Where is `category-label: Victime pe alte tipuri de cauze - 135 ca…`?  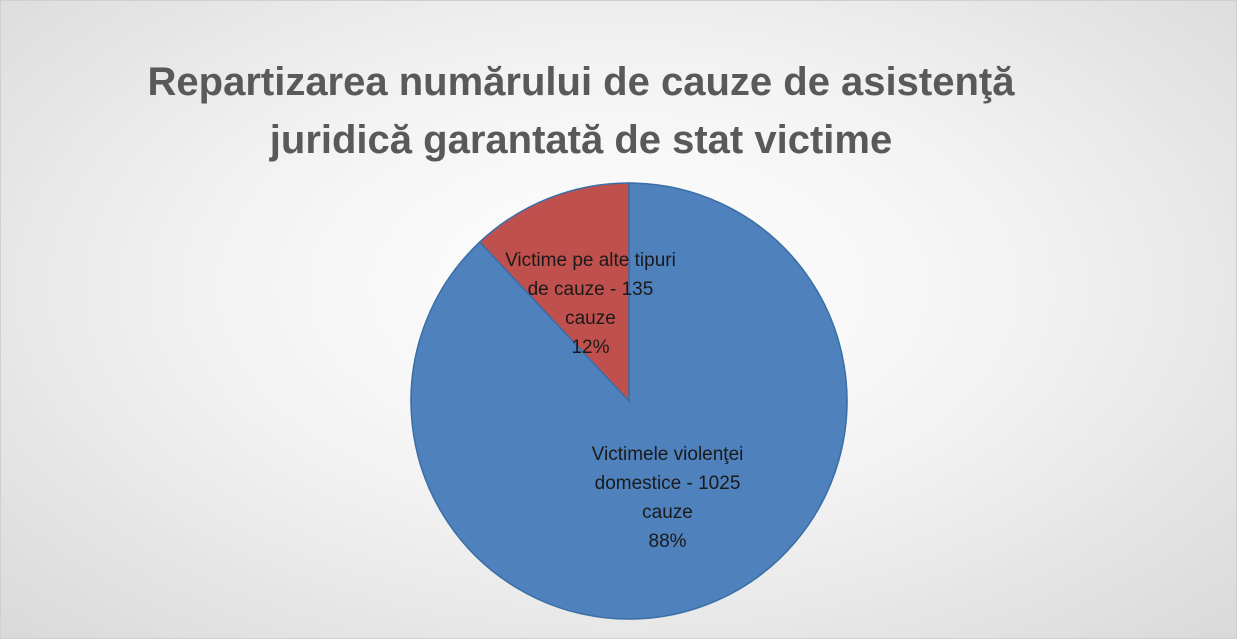
category-label: Victime pe alte tipuri de cauze - 135 ca… is located at coordinates (590, 289).